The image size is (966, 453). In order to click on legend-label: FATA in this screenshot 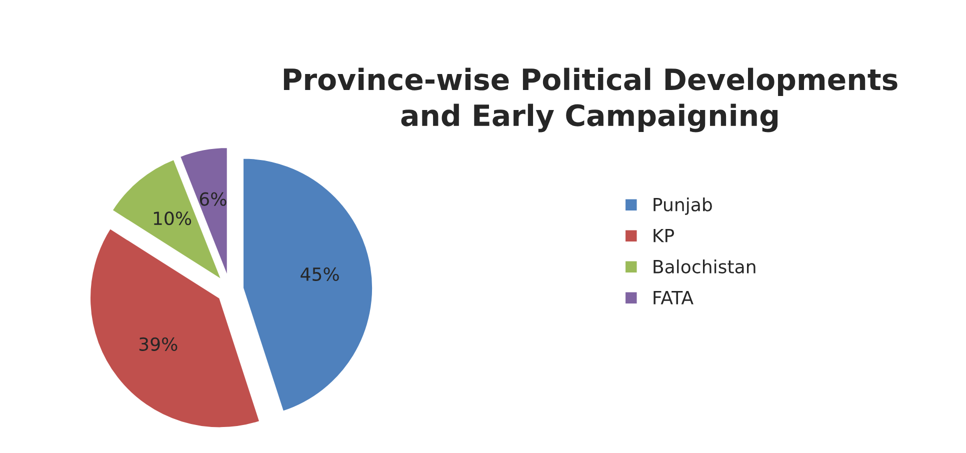, I will do `click(674, 297)`.